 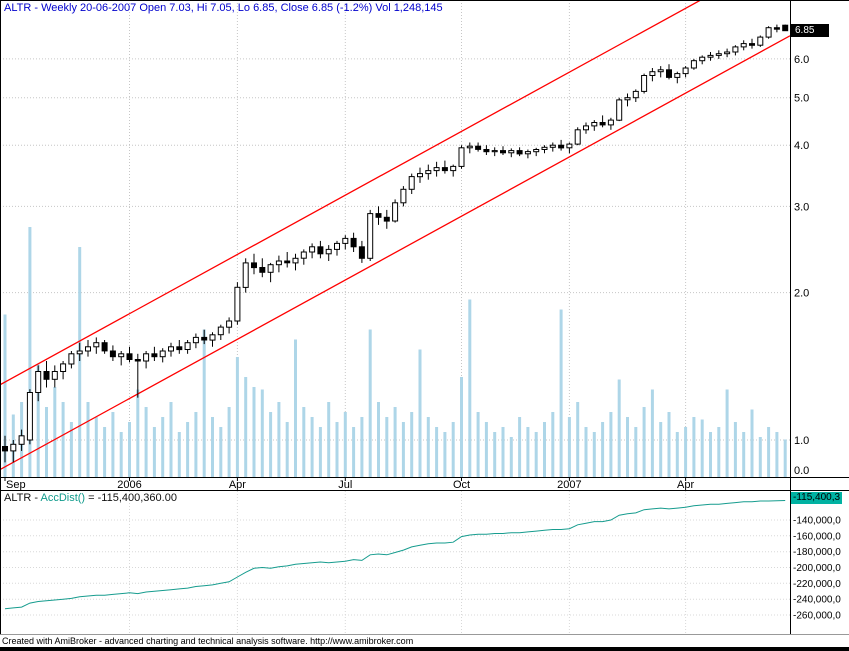 What do you see at coordinates (817, 616) in the screenshot?
I see `svg-text: -260,000,0` at bounding box center [817, 616].